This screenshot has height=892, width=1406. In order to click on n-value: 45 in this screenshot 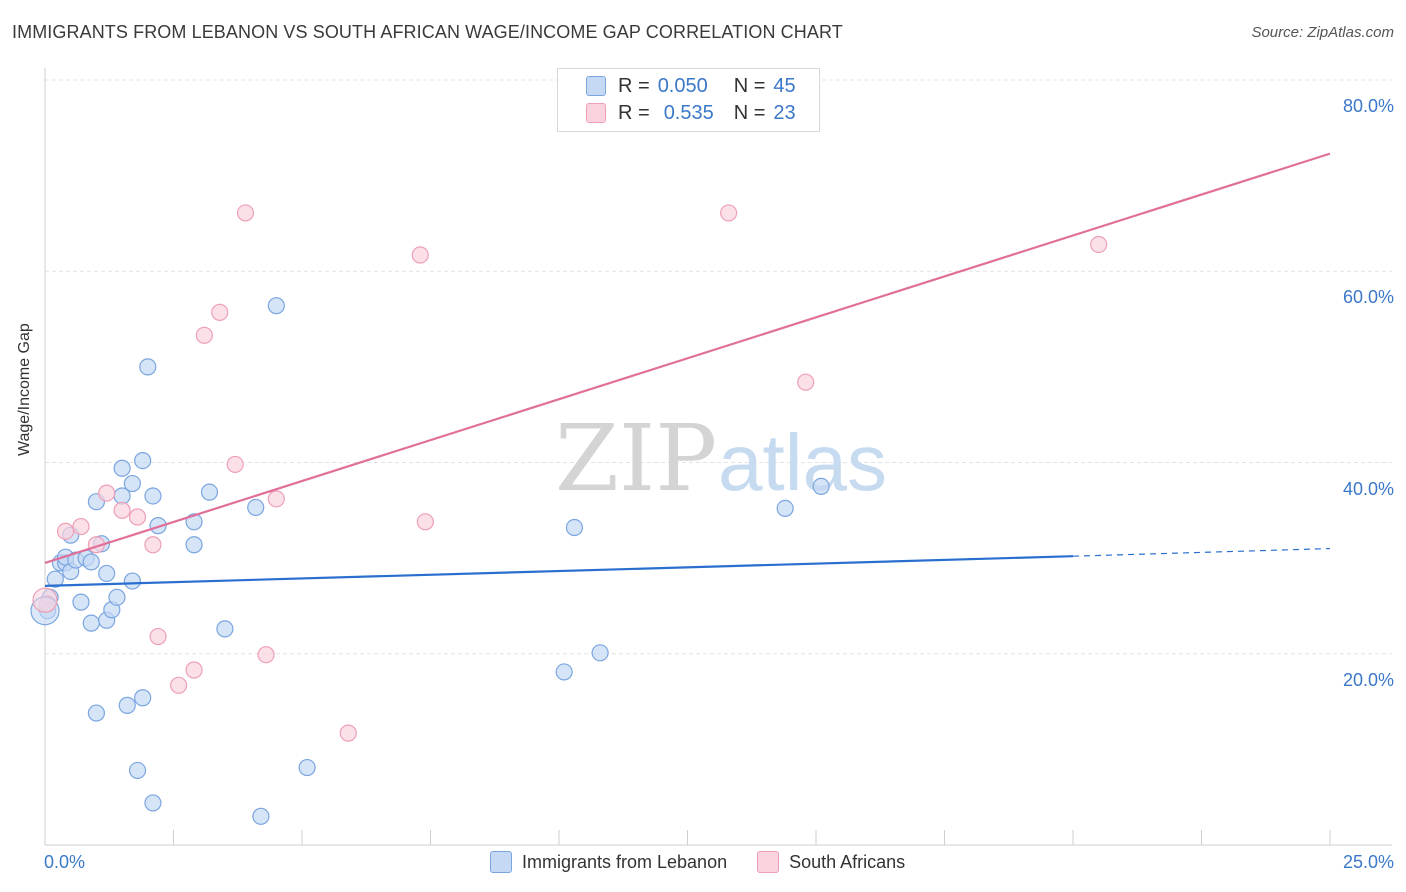, I will do `click(784, 85)`.